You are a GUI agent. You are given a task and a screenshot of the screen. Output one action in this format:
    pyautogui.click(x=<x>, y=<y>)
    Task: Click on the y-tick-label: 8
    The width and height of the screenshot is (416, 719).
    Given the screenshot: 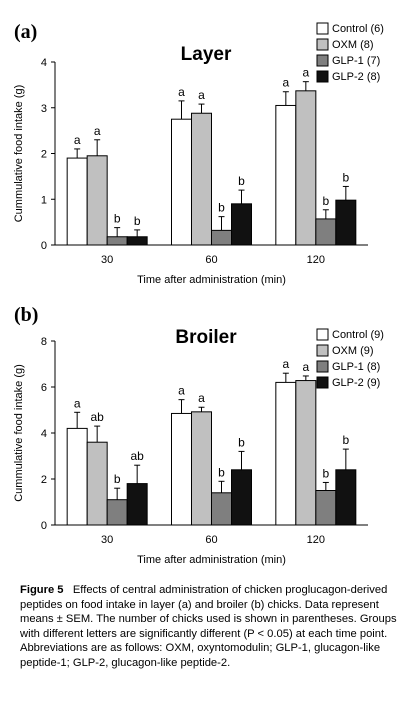 What is the action you would take?
    pyautogui.click(x=44, y=342)
    